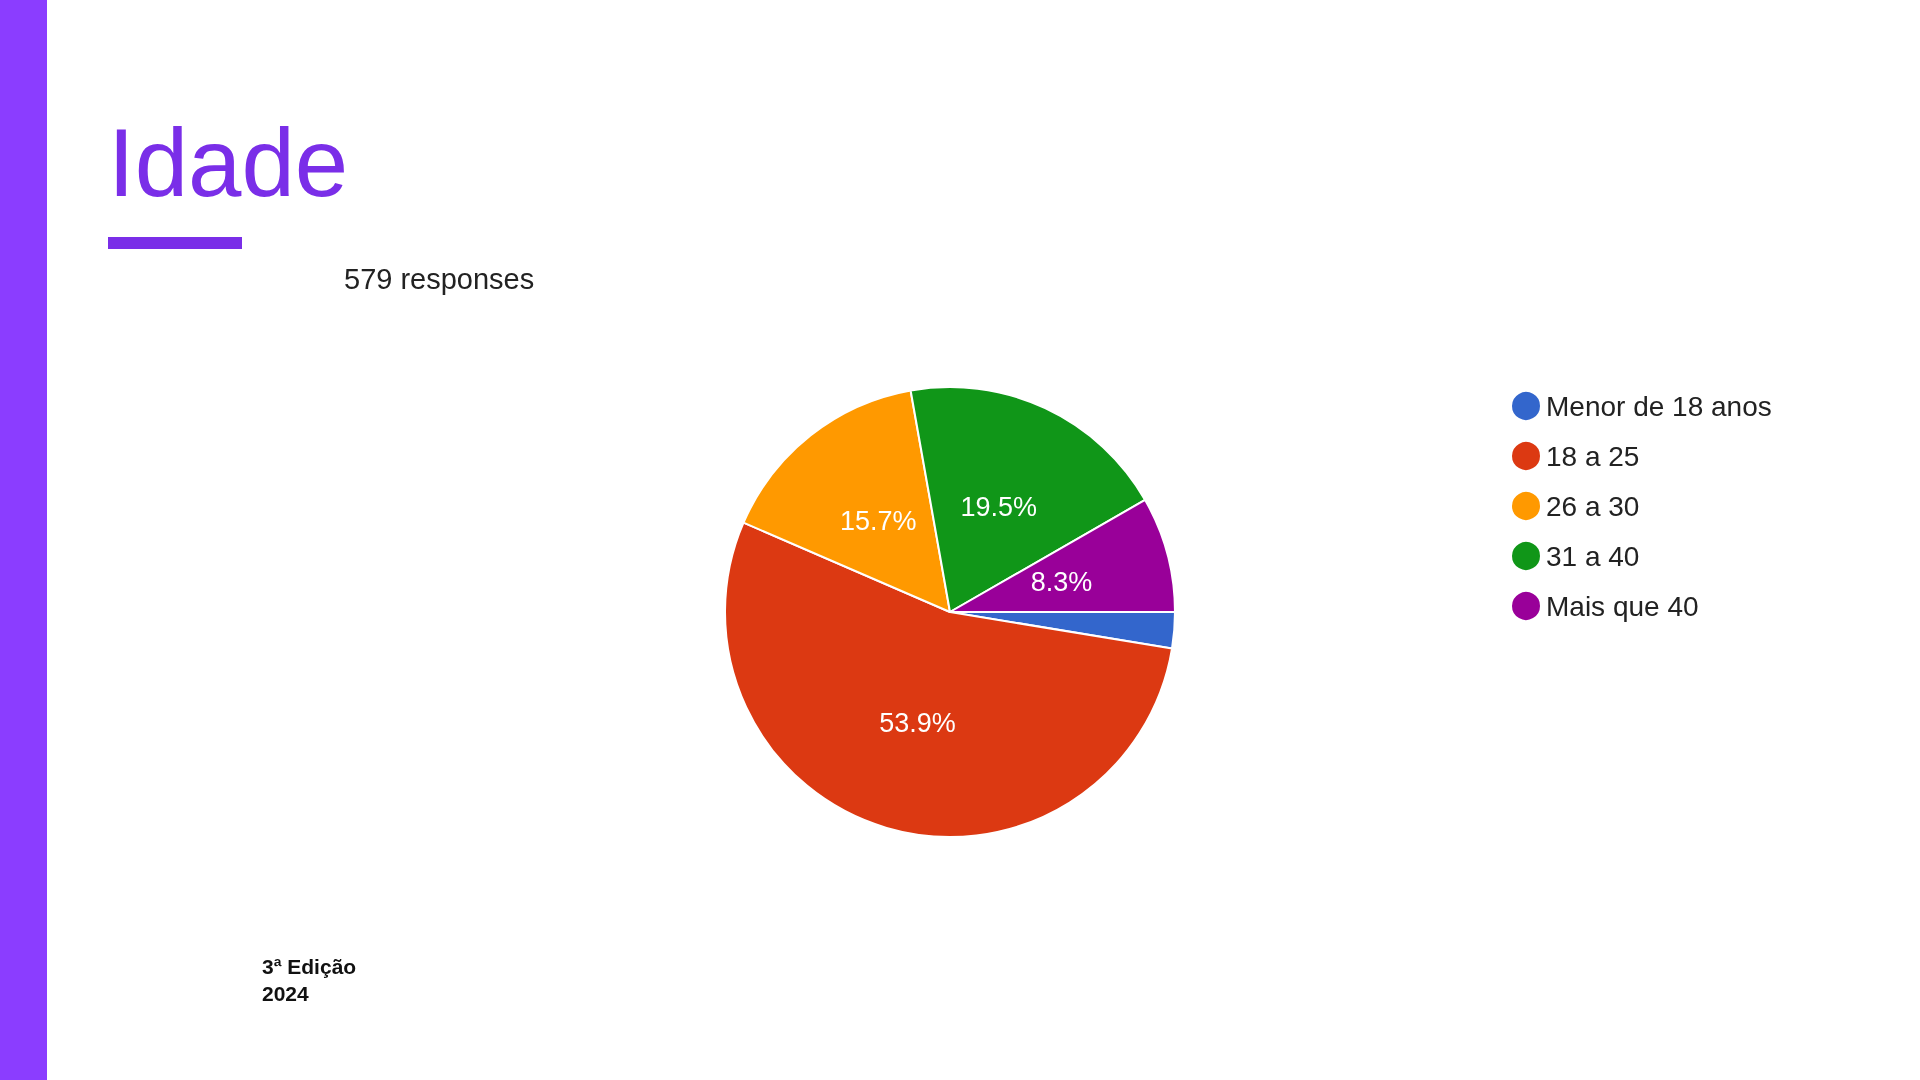 The width and height of the screenshot is (1920, 1080). I want to click on chart-title: Idade, so click(228, 163).